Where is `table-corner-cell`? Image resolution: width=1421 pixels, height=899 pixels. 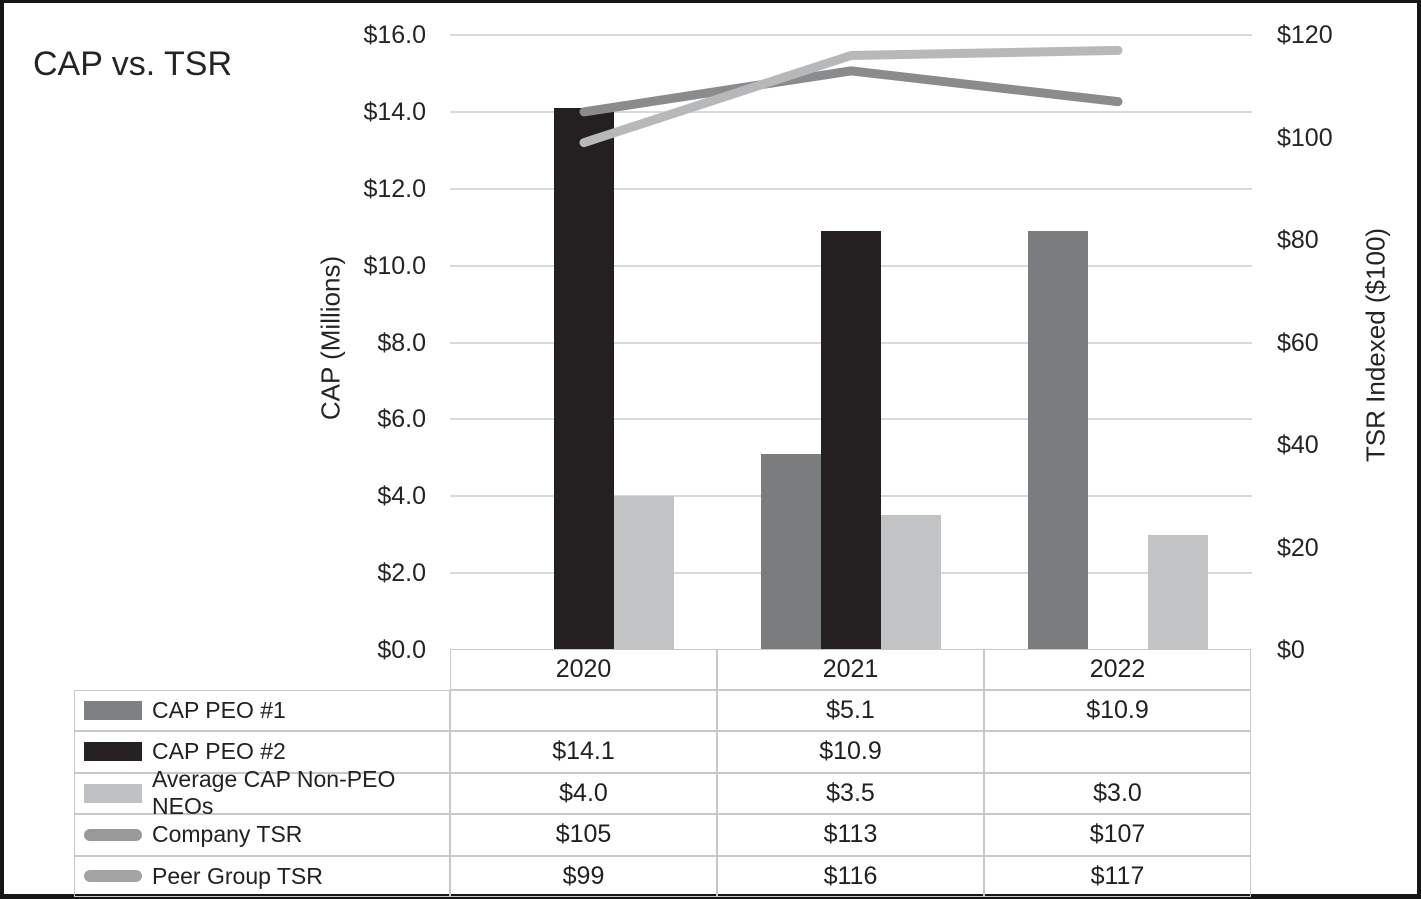 table-corner-cell is located at coordinates (262, 669).